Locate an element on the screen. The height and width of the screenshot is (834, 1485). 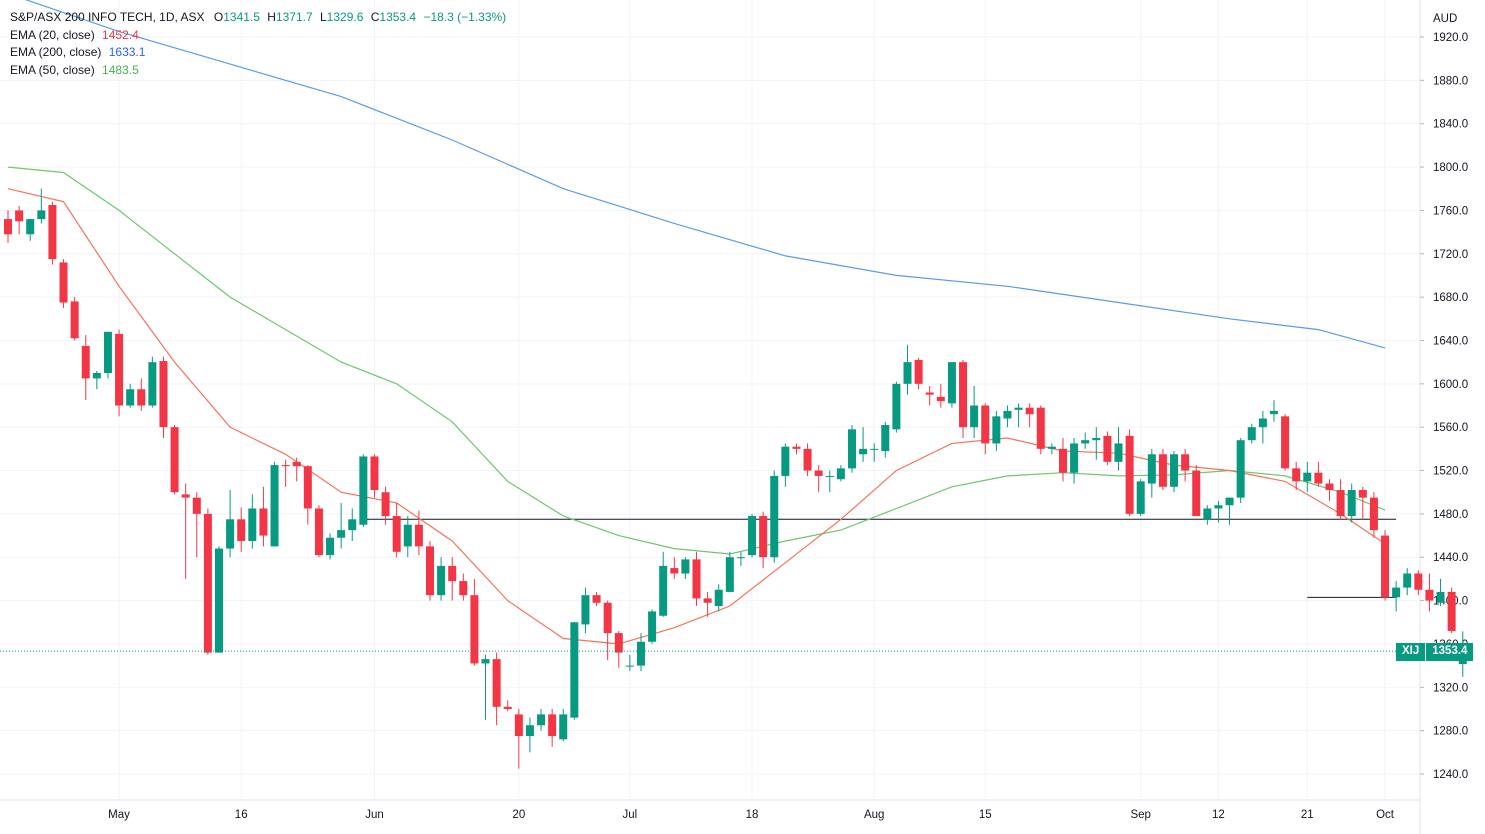
indicator-ema20: EMA (20, close) 1452.4 is located at coordinates (258, 36).